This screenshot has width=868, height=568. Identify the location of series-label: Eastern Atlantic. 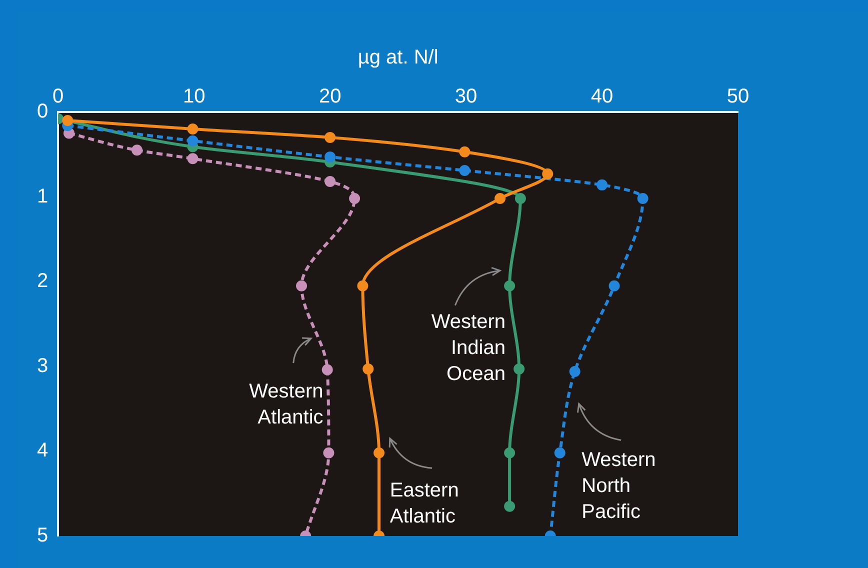
(424, 504).